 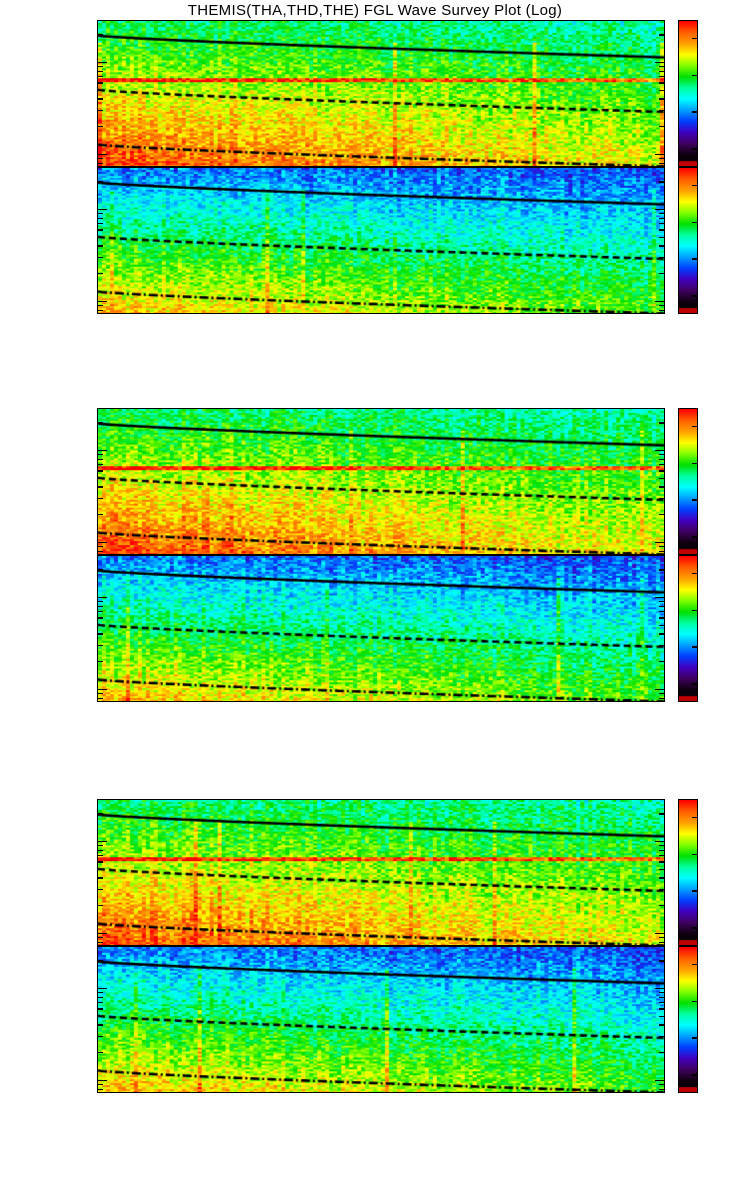 I want to click on spectrogram-the-para, so click(x=381, y=1019).